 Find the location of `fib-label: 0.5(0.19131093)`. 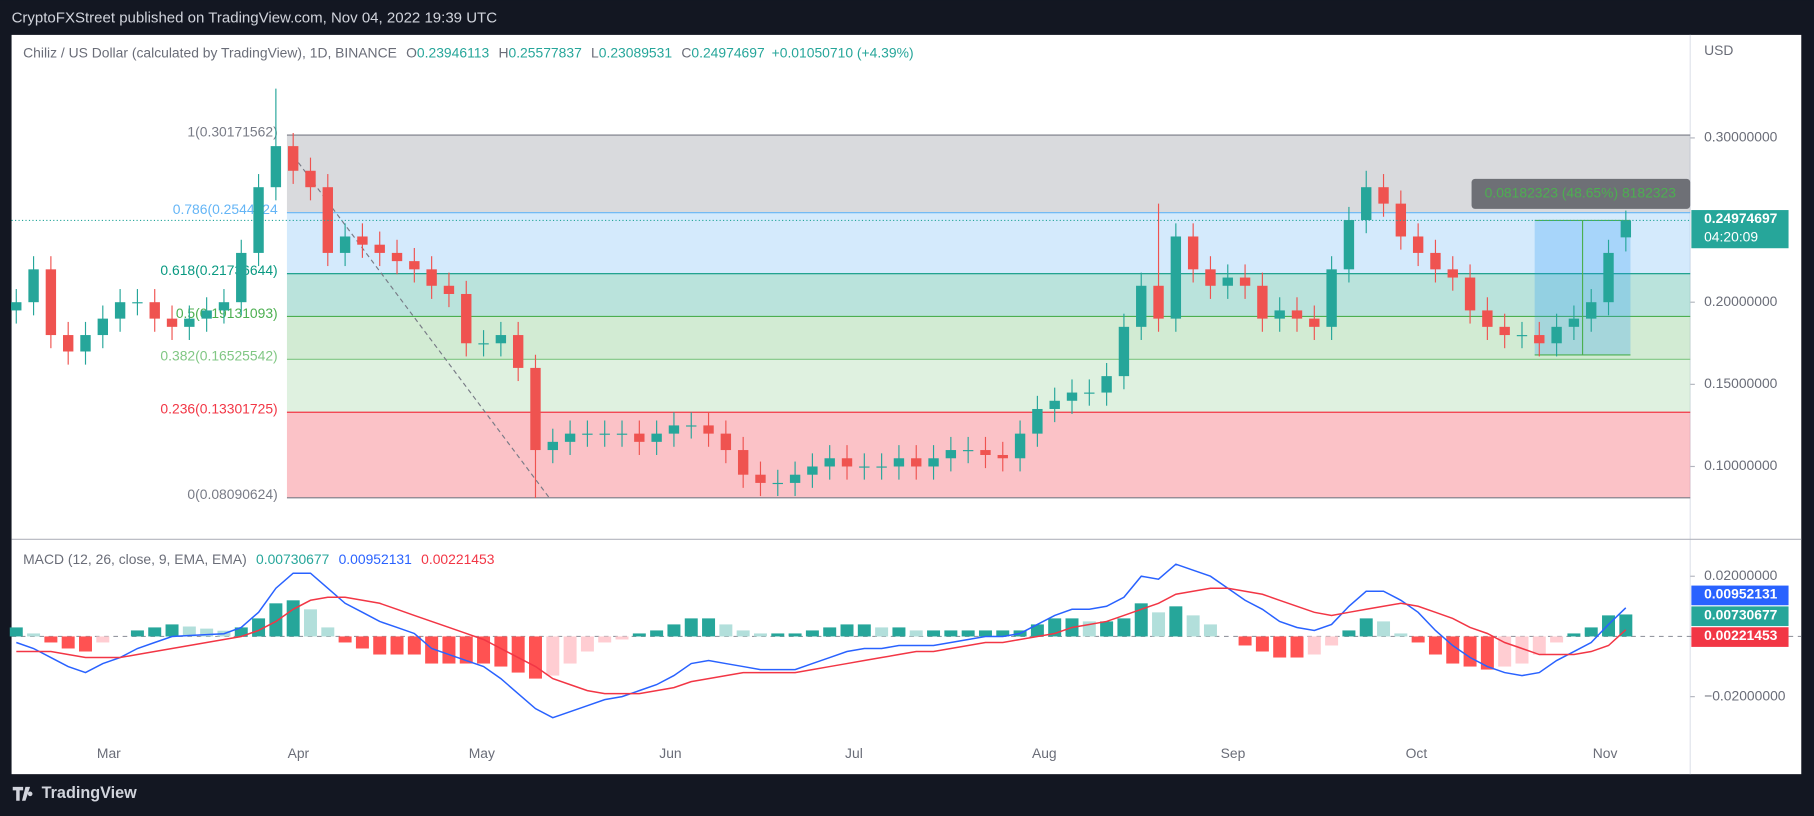

fib-label: 0.5(0.19131093) is located at coordinates (227, 313).